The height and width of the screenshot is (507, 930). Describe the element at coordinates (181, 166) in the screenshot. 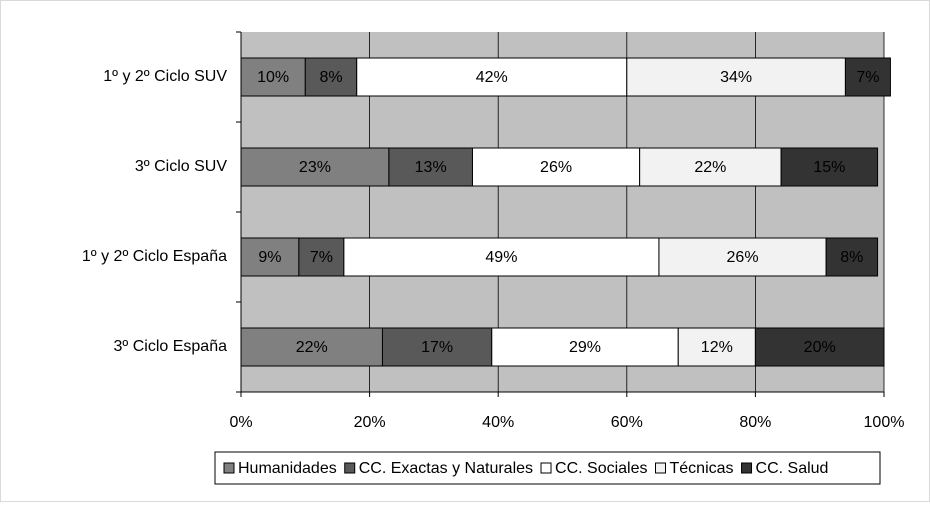

I see `y-tick-label: 3º Ciclo SUV` at that location.